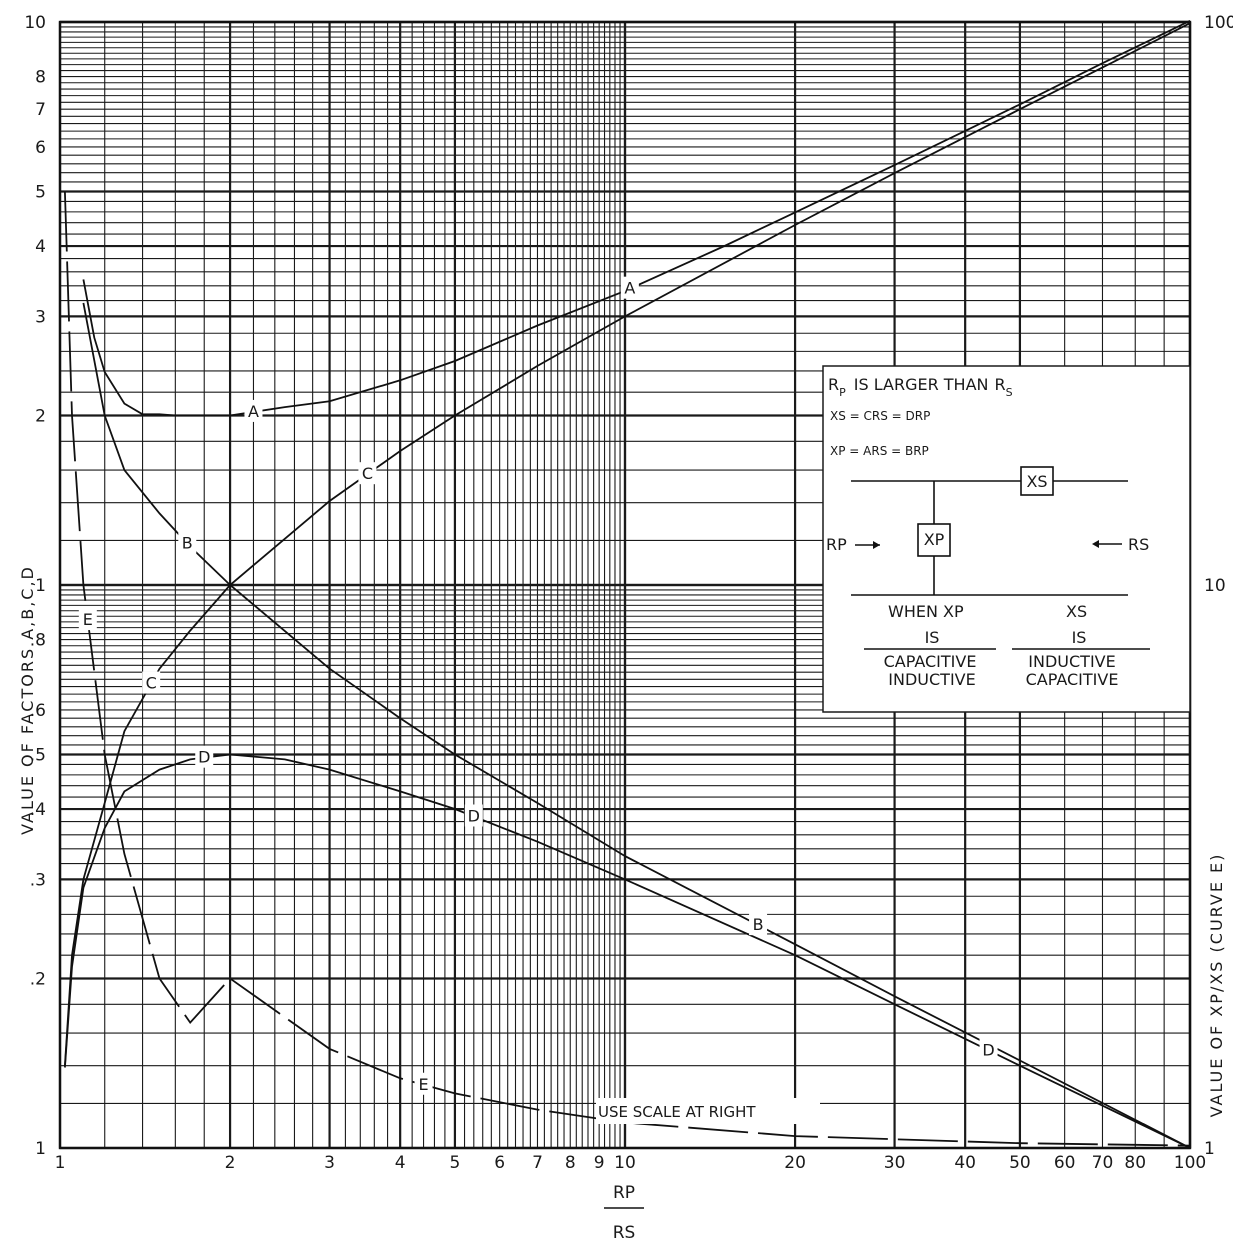 The width and height of the screenshot is (1233, 1251). What do you see at coordinates (1209, 1149) in the screenshot?
I see `y-tick-label-right: 1` at bounding box center [1209, 1149].